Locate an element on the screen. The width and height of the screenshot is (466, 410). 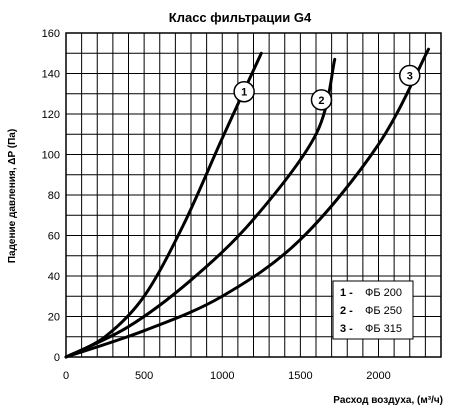
y-tick-label: 0 is located at coordinates (57, 358).